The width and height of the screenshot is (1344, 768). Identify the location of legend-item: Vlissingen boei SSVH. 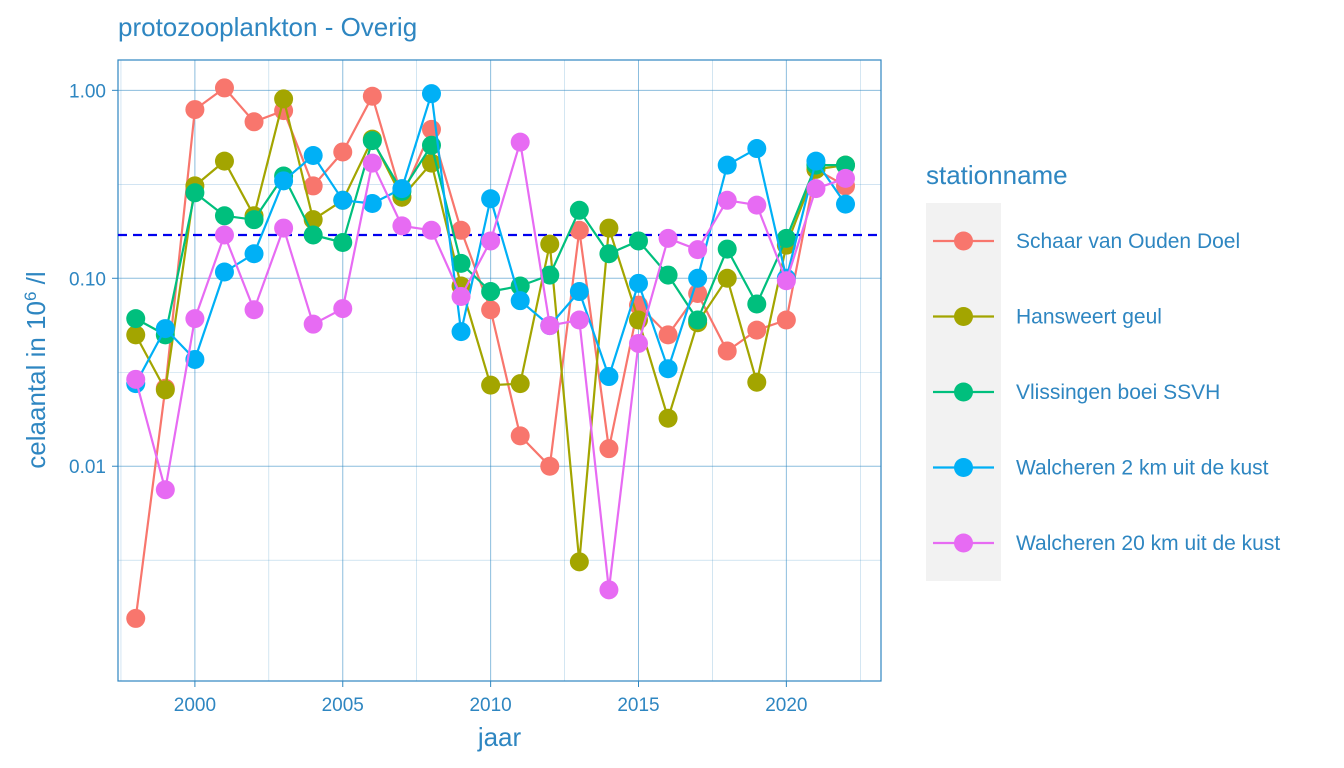
(1076, 392).